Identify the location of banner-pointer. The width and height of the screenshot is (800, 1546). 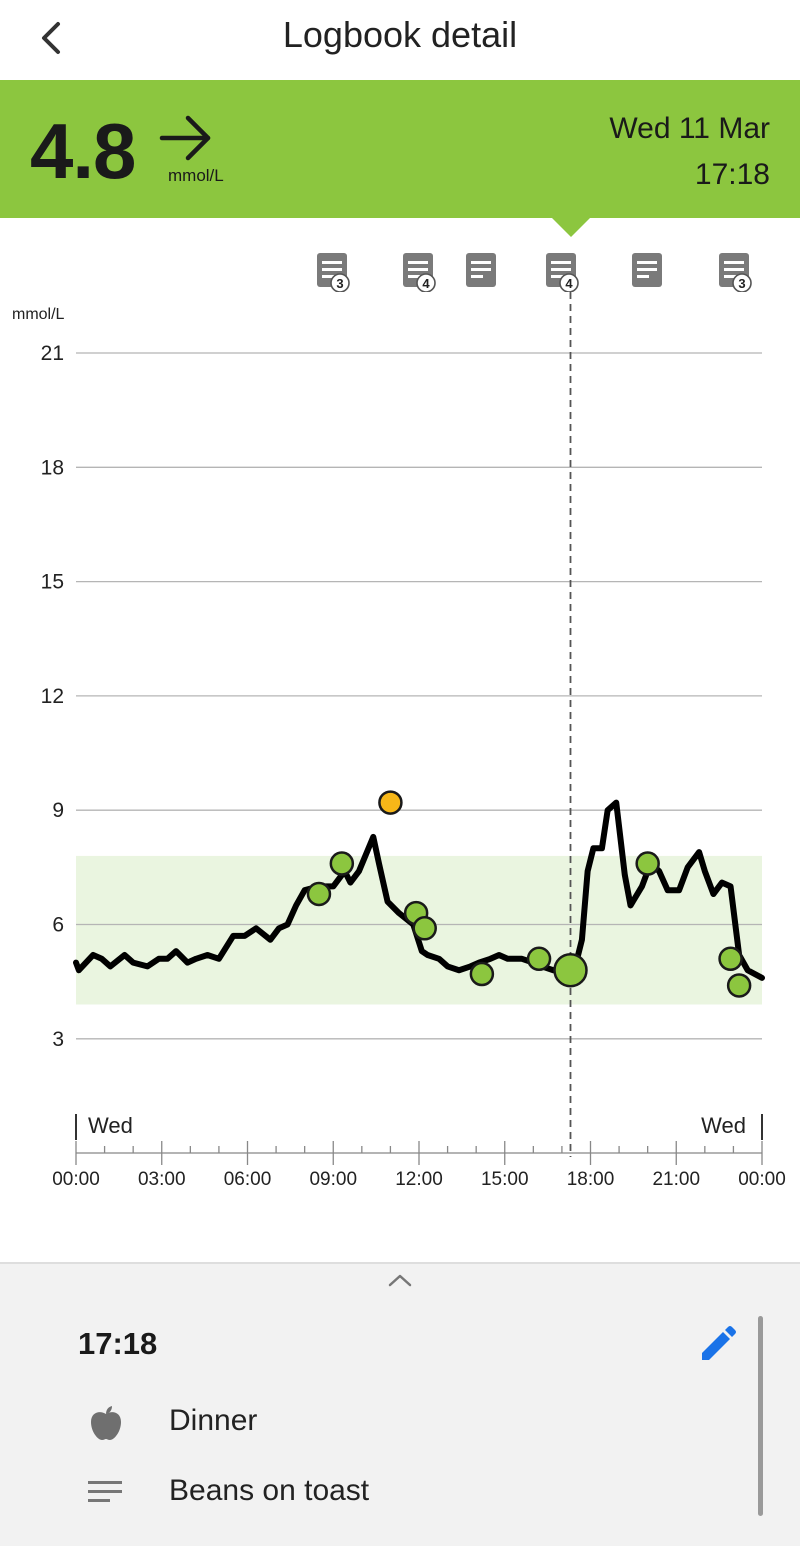
(571, 227).